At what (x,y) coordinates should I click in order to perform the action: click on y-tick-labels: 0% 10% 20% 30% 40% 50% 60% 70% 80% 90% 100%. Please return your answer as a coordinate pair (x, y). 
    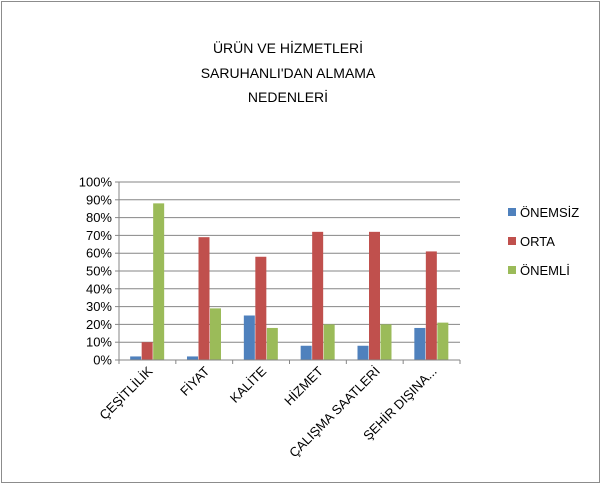
    Looking at the image, I should click on (96, 271).